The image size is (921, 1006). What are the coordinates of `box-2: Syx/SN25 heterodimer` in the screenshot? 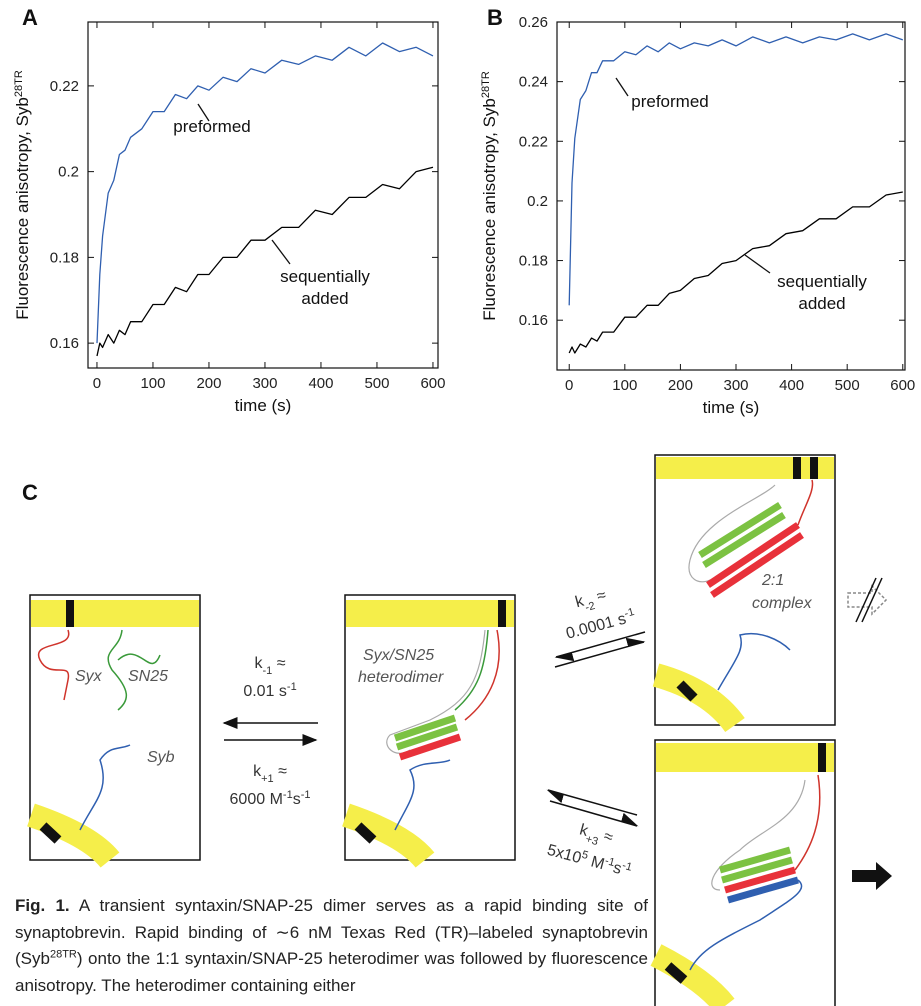 It's located at (429, 731).